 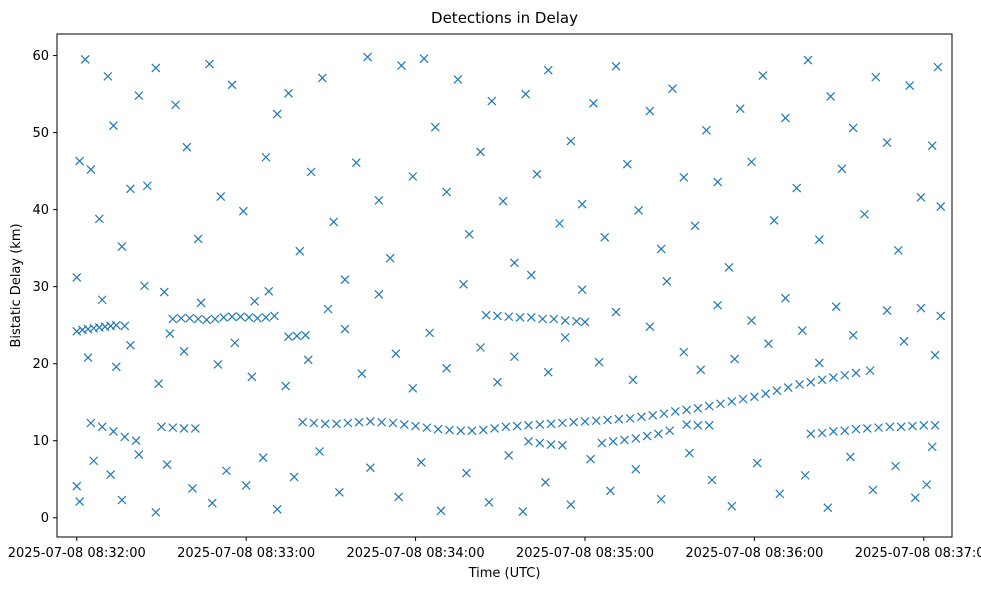 What do you see at coordinates (504, 573) in the screenshot?
I see `x-axis-title: Time (UTC)` at bounding box center [504, 573].